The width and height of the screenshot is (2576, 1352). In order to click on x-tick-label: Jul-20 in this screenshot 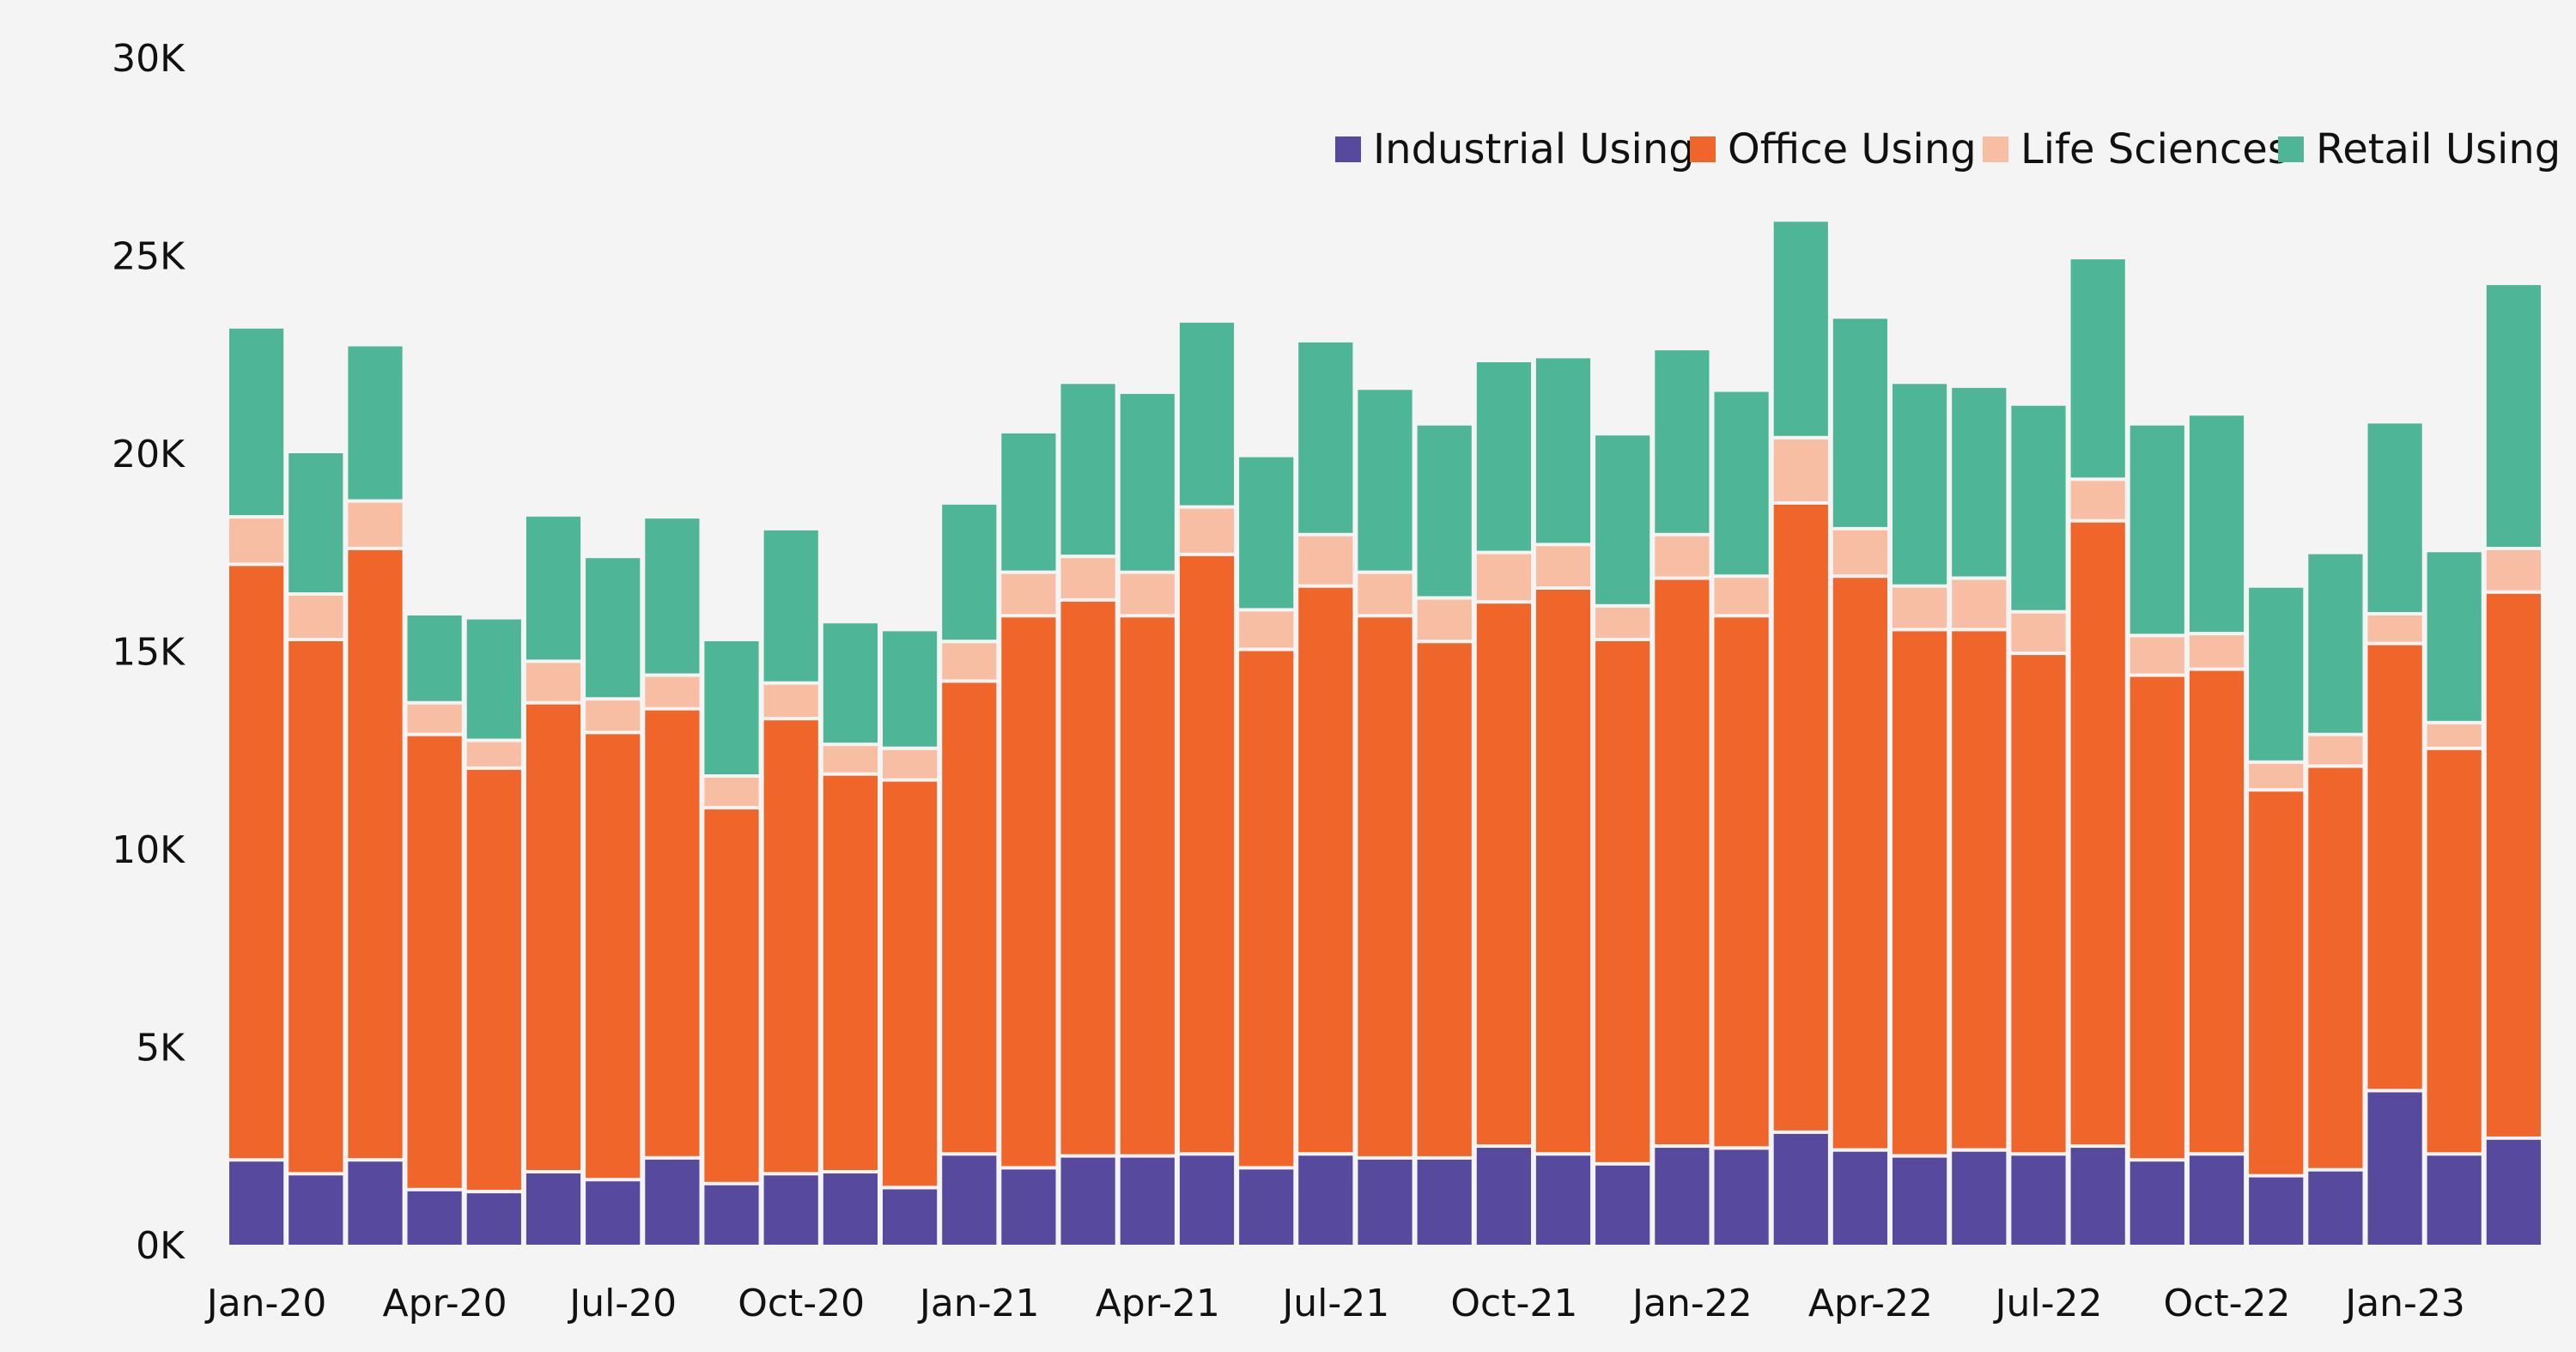, I will do `click(622, 1303)`.